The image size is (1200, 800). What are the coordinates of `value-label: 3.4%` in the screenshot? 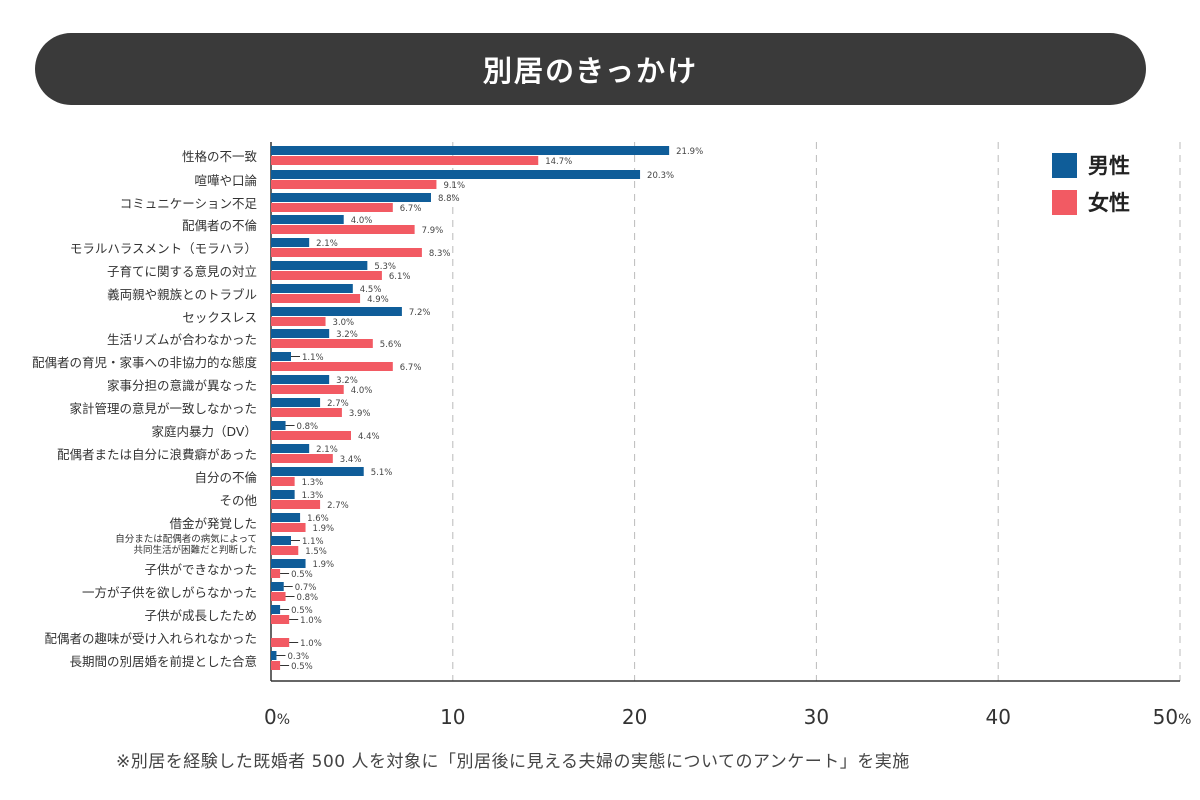 It's located at (351, 460).